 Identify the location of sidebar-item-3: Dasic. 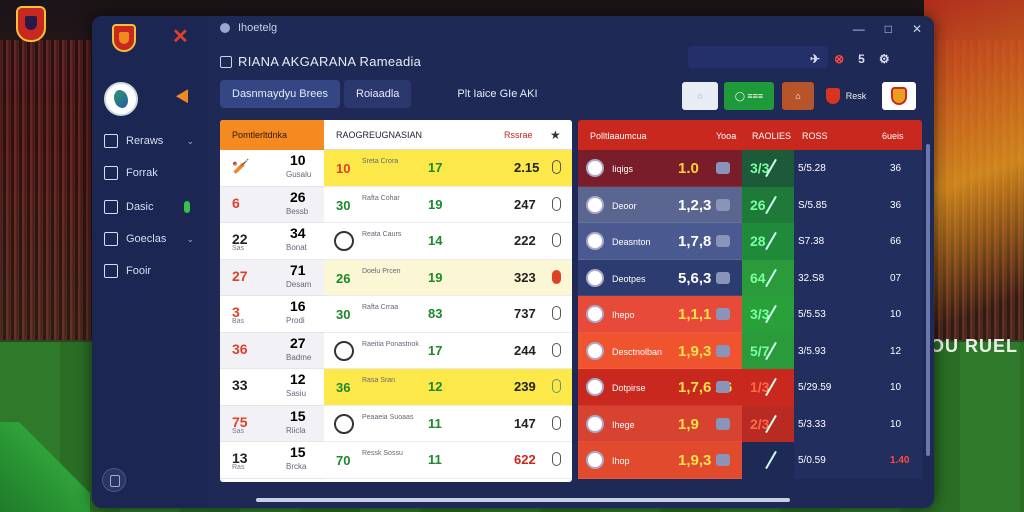
(154, 207).